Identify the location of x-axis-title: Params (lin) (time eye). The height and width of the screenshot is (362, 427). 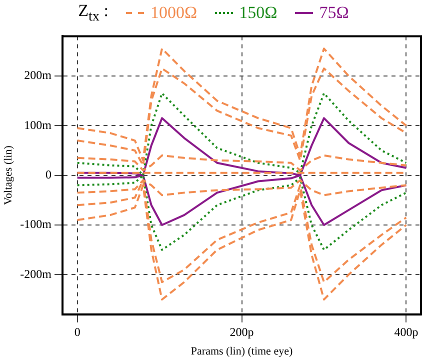
(241, 351).